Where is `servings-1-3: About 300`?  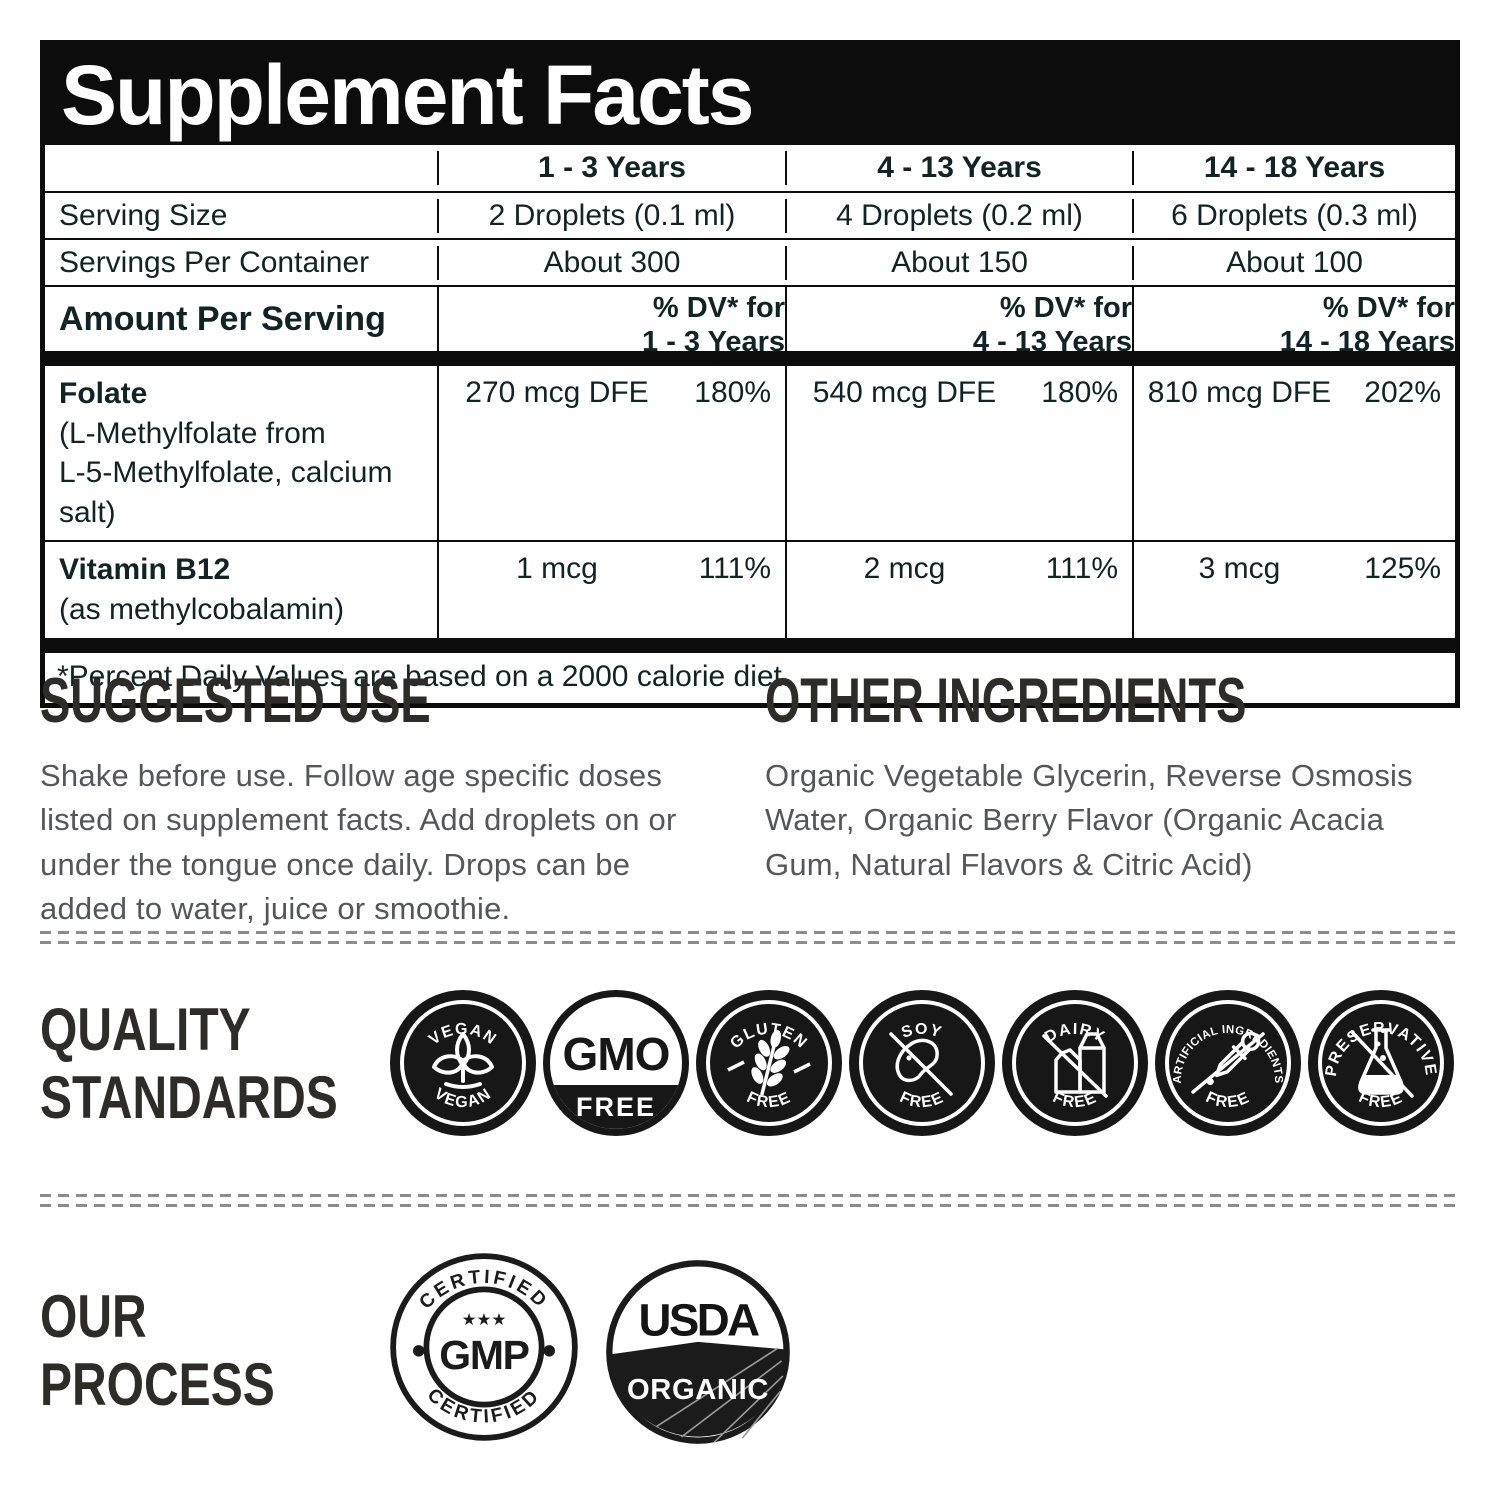
servings-1-3: About 300 is located at coordinates (611, 262).